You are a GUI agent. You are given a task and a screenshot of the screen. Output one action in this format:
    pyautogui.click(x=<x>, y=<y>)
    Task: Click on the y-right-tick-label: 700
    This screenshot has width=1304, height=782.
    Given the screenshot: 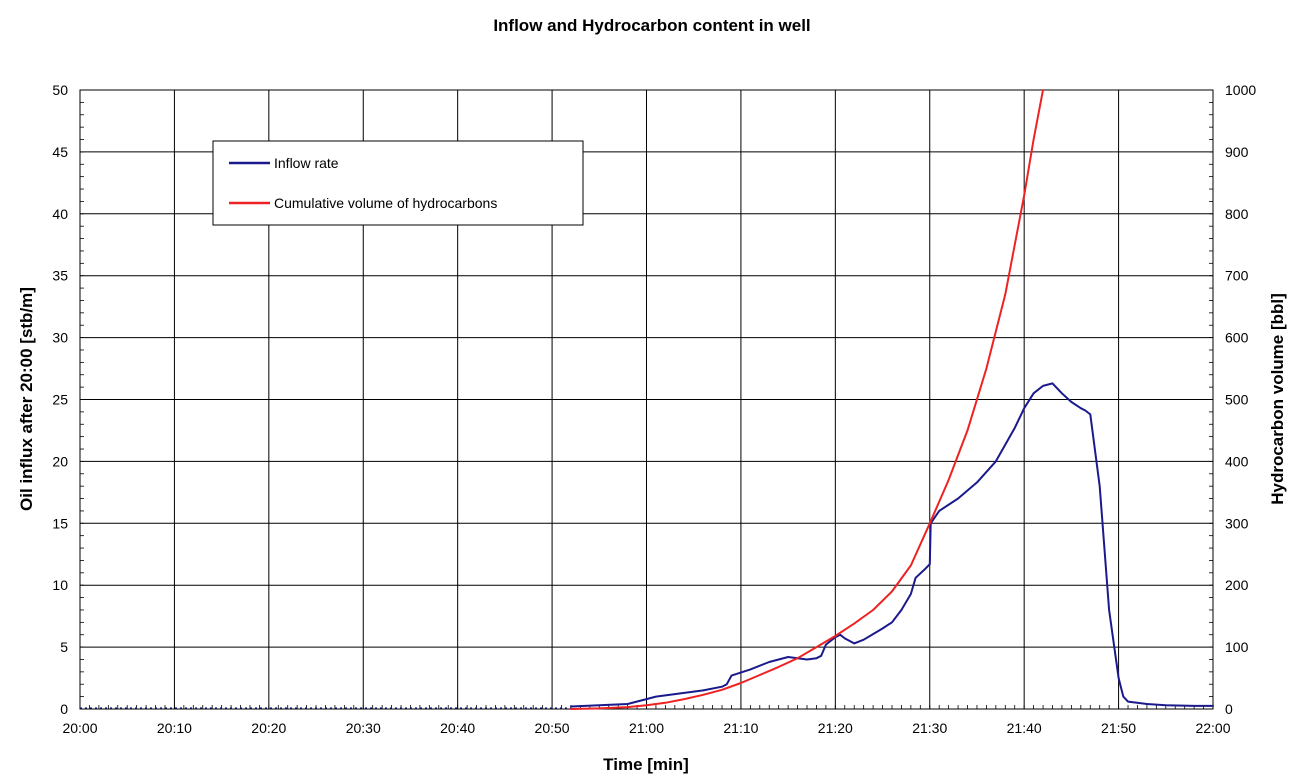 What is the action you would take?
    pyautogui.click(x=1237, y=276)
    